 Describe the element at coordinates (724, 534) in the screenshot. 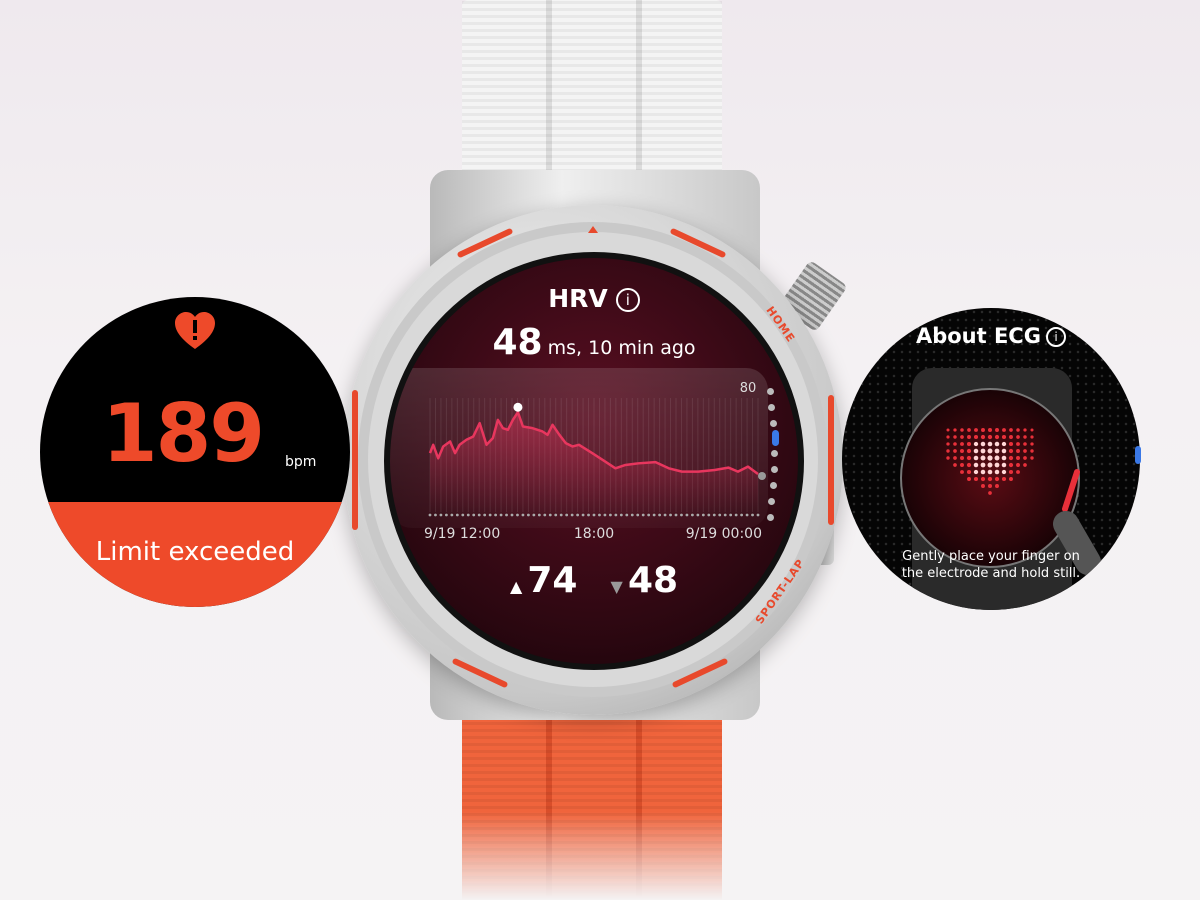

I see `x-tick-label: 9/19 00:00` at that location.